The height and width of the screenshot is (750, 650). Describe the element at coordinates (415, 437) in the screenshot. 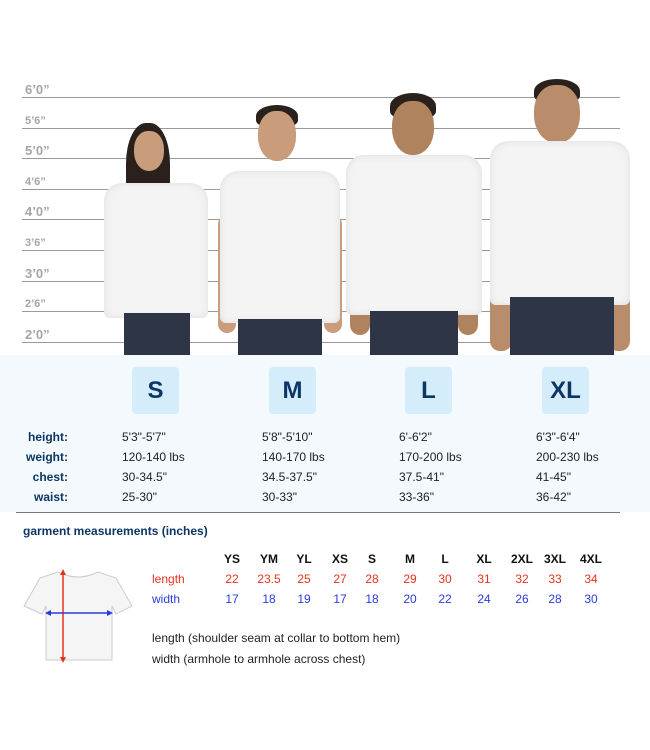

I see `size-height-value: 6'-6'2"` at that location.